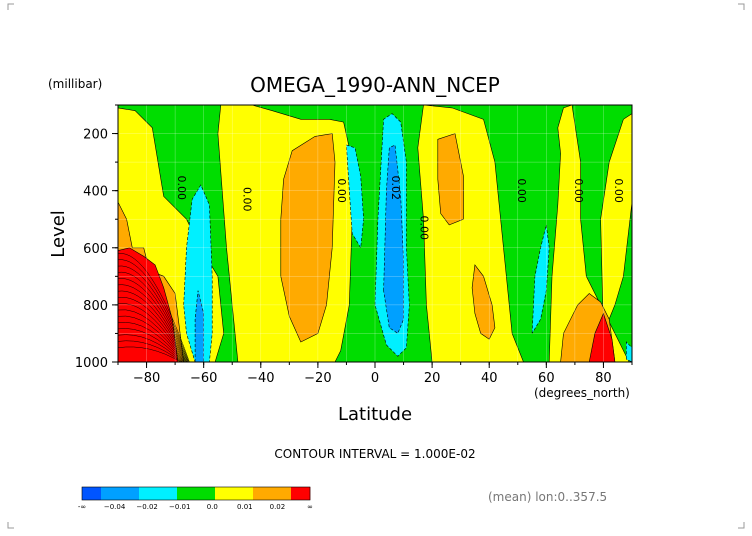 The image size is (752, 536). What do you see at coordinates (489, 378) in the screenshot?
I see `x-tick-label: 40` at bounding box center [489, 378].